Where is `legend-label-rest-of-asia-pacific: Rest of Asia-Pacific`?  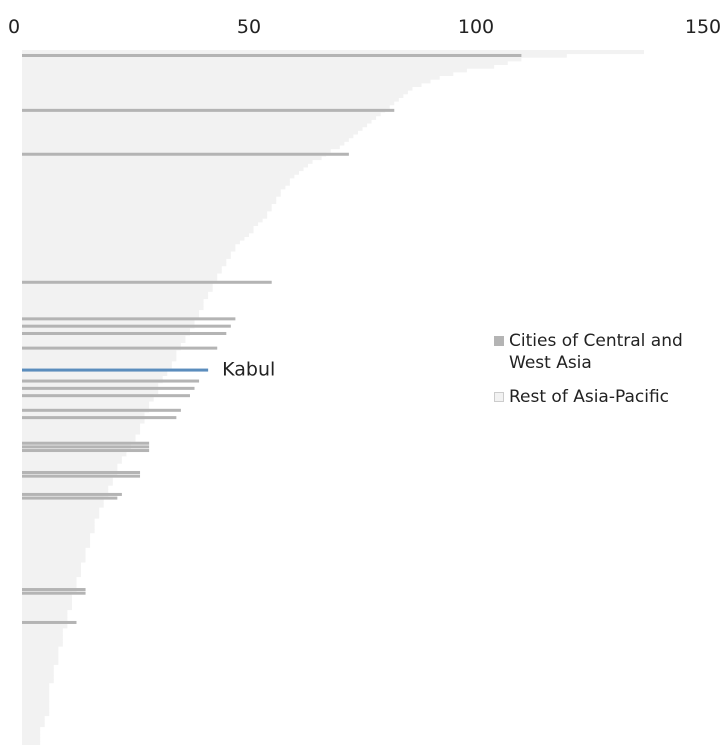
legend-label-rest-of-asia-pacific: Rest of Asia-Pacific is located at coordinates (589, 397).